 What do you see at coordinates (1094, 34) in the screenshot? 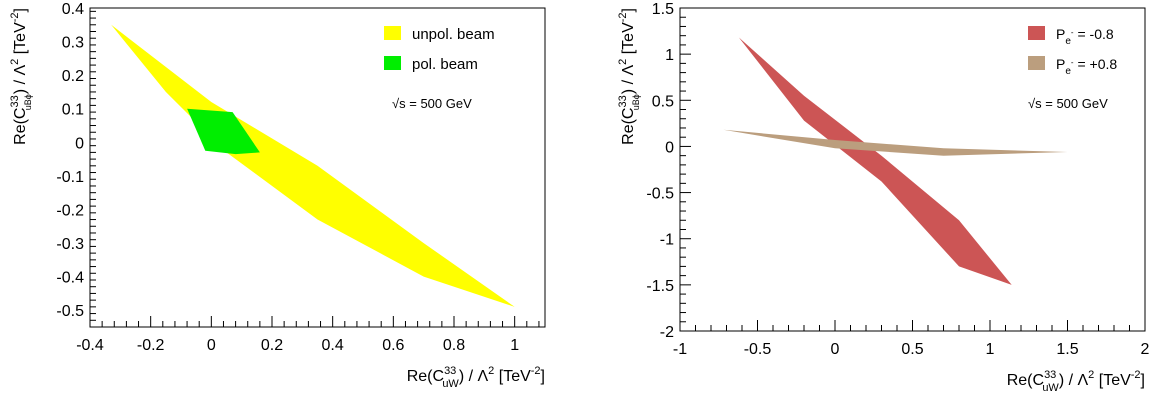
I see `legend-text: = -0.8` at bounding box center [1094, 34].